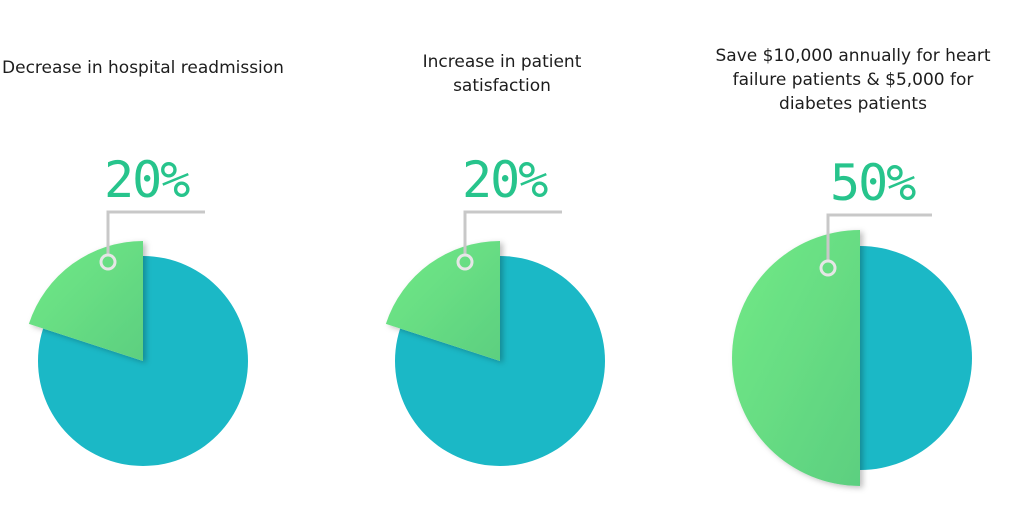 This screenshot has width=1024, height=521. What do you see at coordinates (505, 180) in the screenshot?
I see `chart-2-percent-label: 20%` at bounding box center [505, 180].